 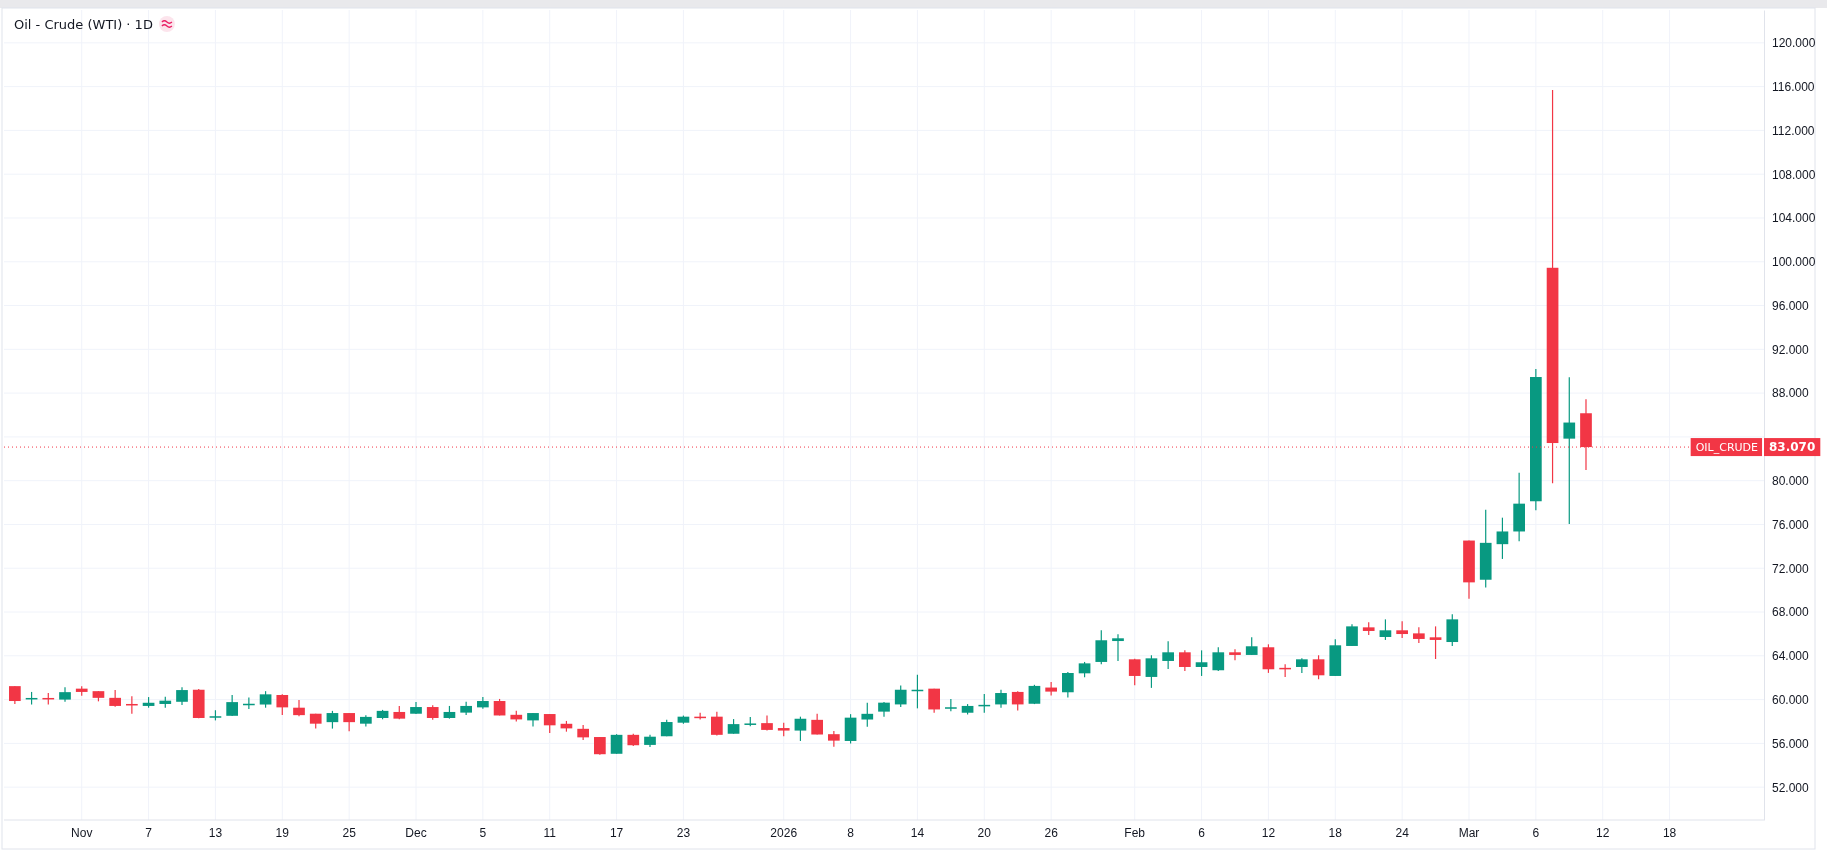 What do you see at coordinates (1791, 349) in the screenshot?
I see `y-tick-label: 92.000` at bounding box center [1791, 349].